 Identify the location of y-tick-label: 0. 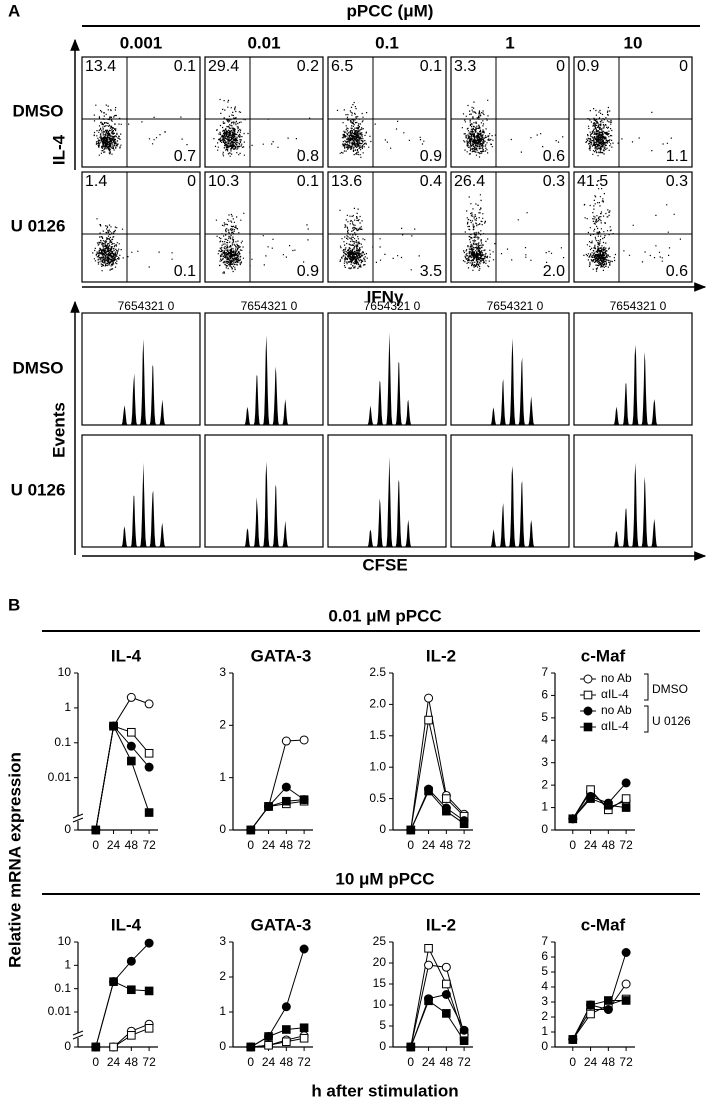
(67, 829).